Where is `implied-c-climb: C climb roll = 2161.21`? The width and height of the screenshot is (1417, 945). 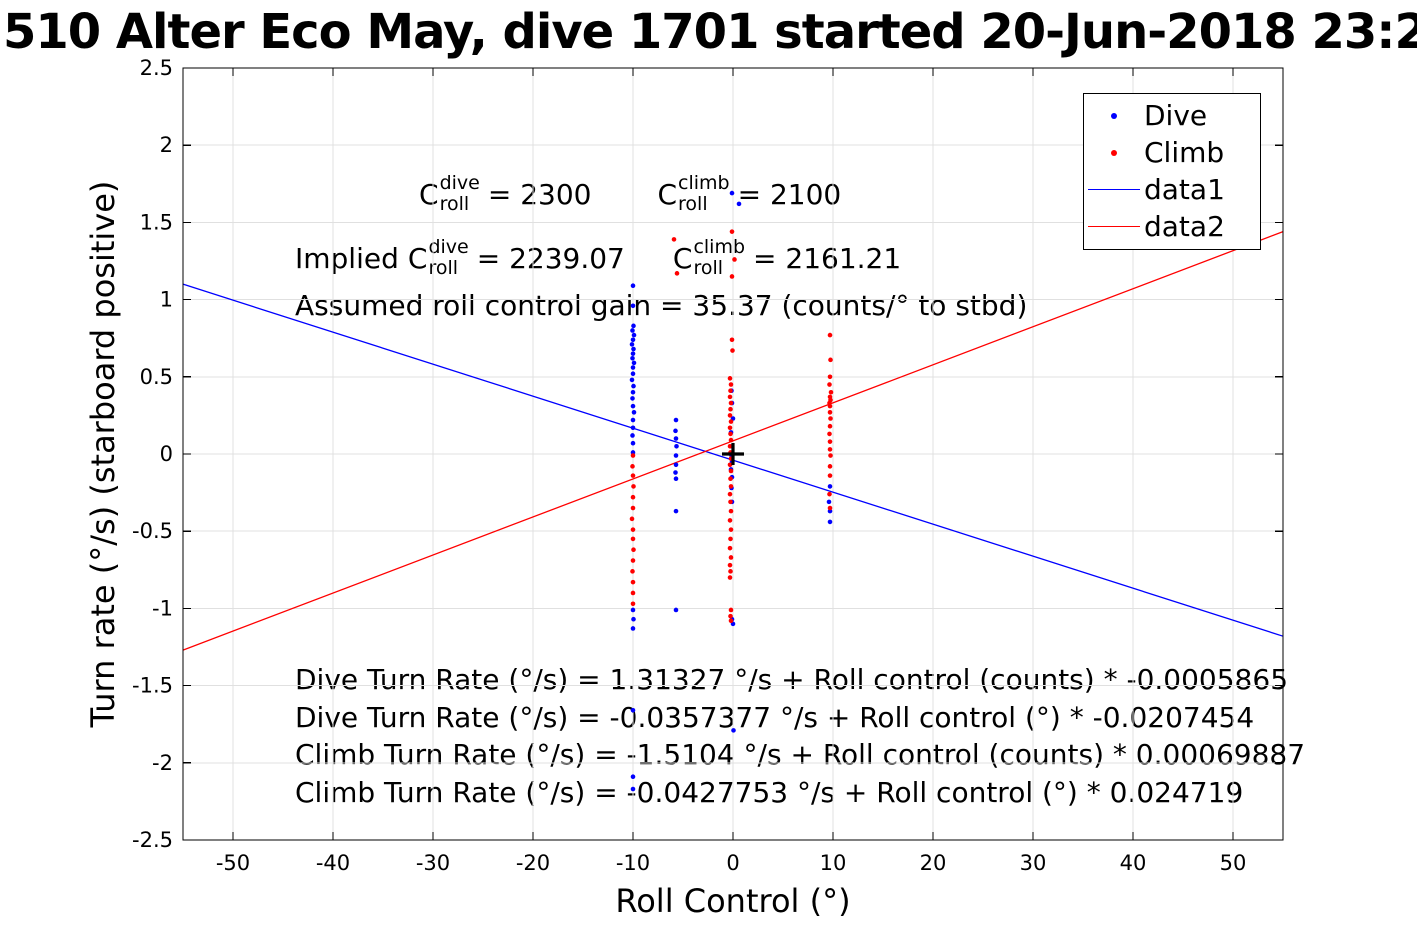
implied-c-climb: C climb roll = 2161.21 is located at coordinates (787, 257).